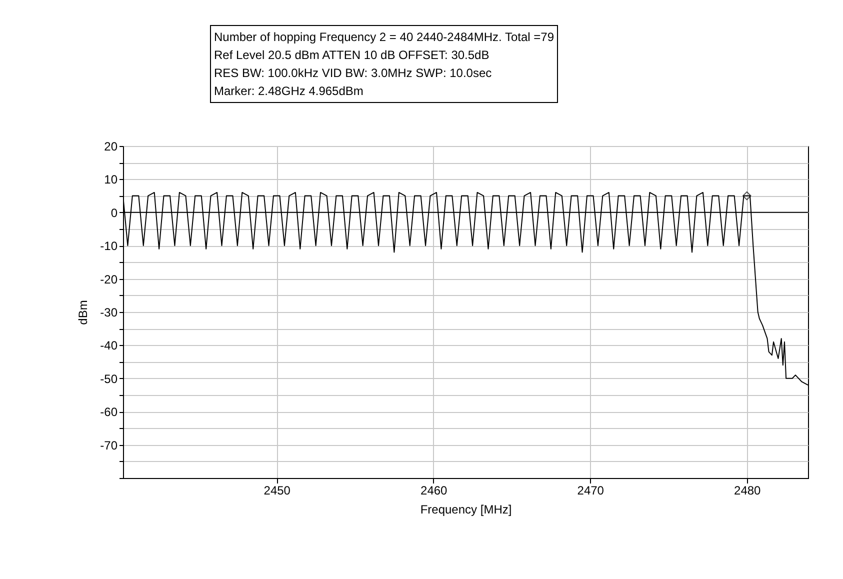  What do you see at coordinates (109, 445) in the screenshot?
I see `y-tick-label: -70` at bounding box center [109, 445].